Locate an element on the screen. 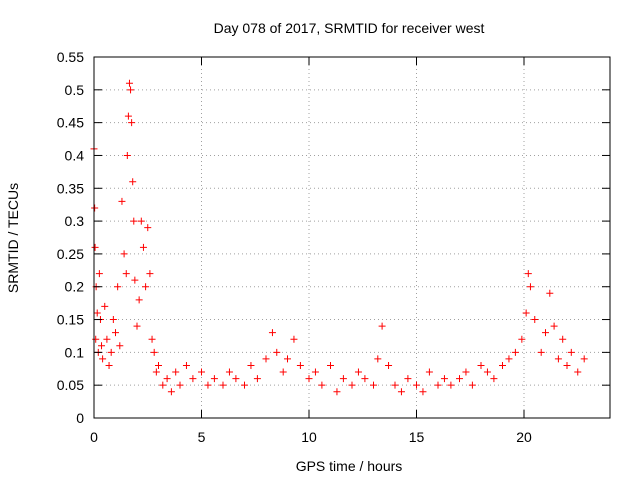 Image resolution: width=640 pixels, height=480 pixels. x-tick-label: 20 is located at coordinates (524, 437).